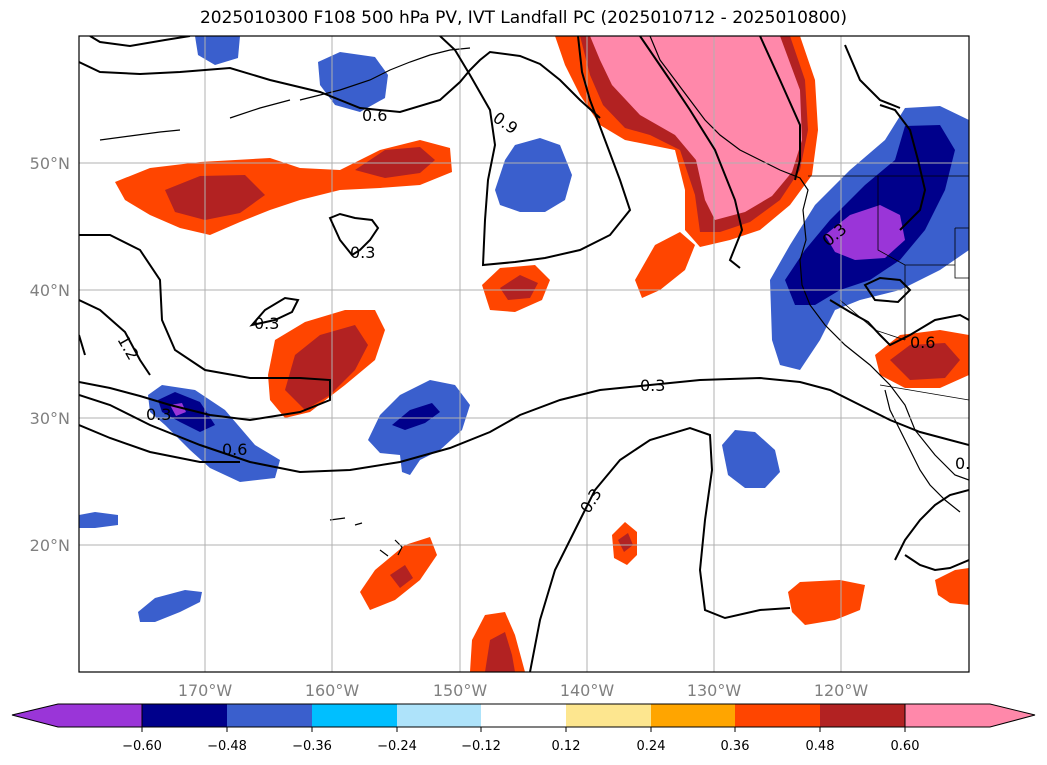  I want to click on colorbar-extend-max, so click(970, 715).